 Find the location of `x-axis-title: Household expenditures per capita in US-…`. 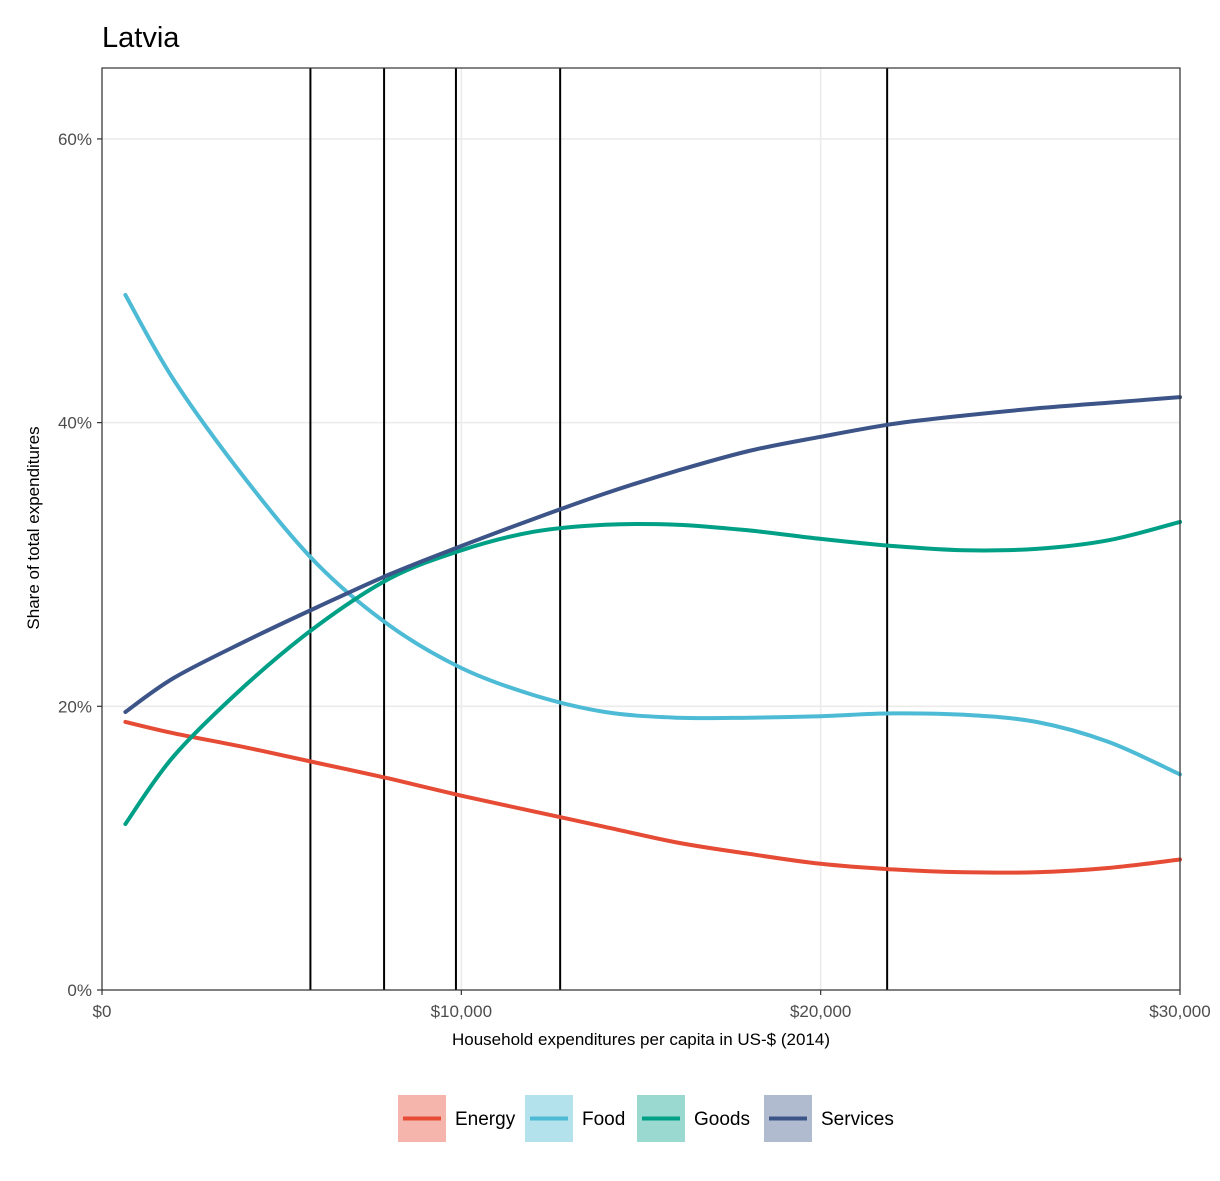

x-axis-title: Household expenditures per capita in US-… is located at coordinates (641, 1039).